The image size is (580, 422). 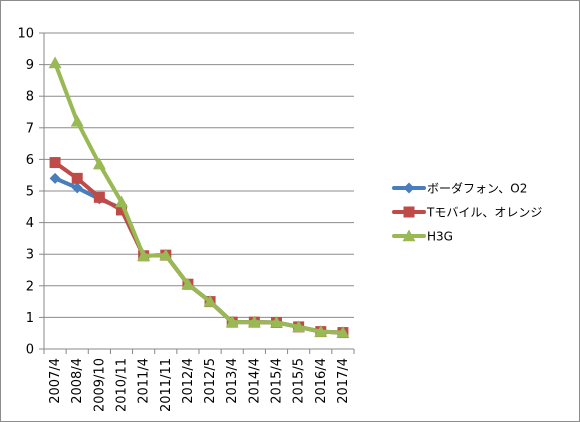 What do you see at coordinates (277, 381) in the screenshot?
I see `x-tick-label: 2015/4` at bounding box center [277, 381].